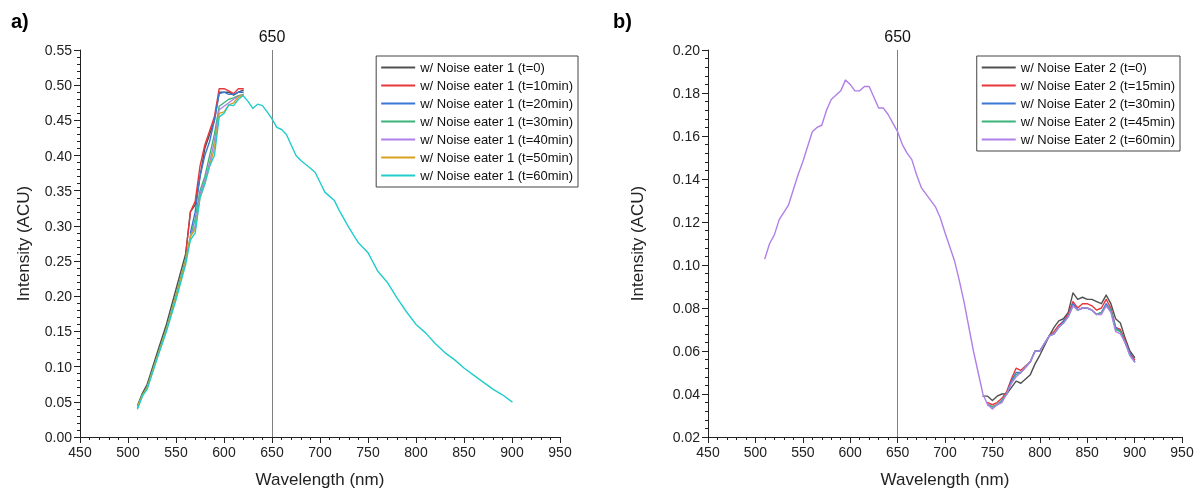 Image resolution: width=1204 pixels, height=499 pixels. What do you see at coordinates (58, 401) in the screenshot?
I see `y-tick-label: 0.05` at bounding box center [58, 401].